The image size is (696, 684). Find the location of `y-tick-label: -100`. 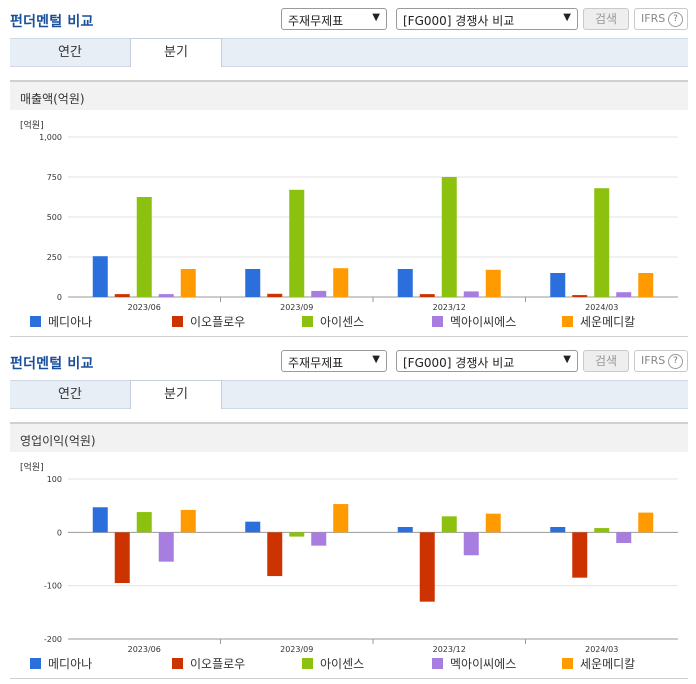

y-tick-label: -100 is located at coordinates (53, 586).